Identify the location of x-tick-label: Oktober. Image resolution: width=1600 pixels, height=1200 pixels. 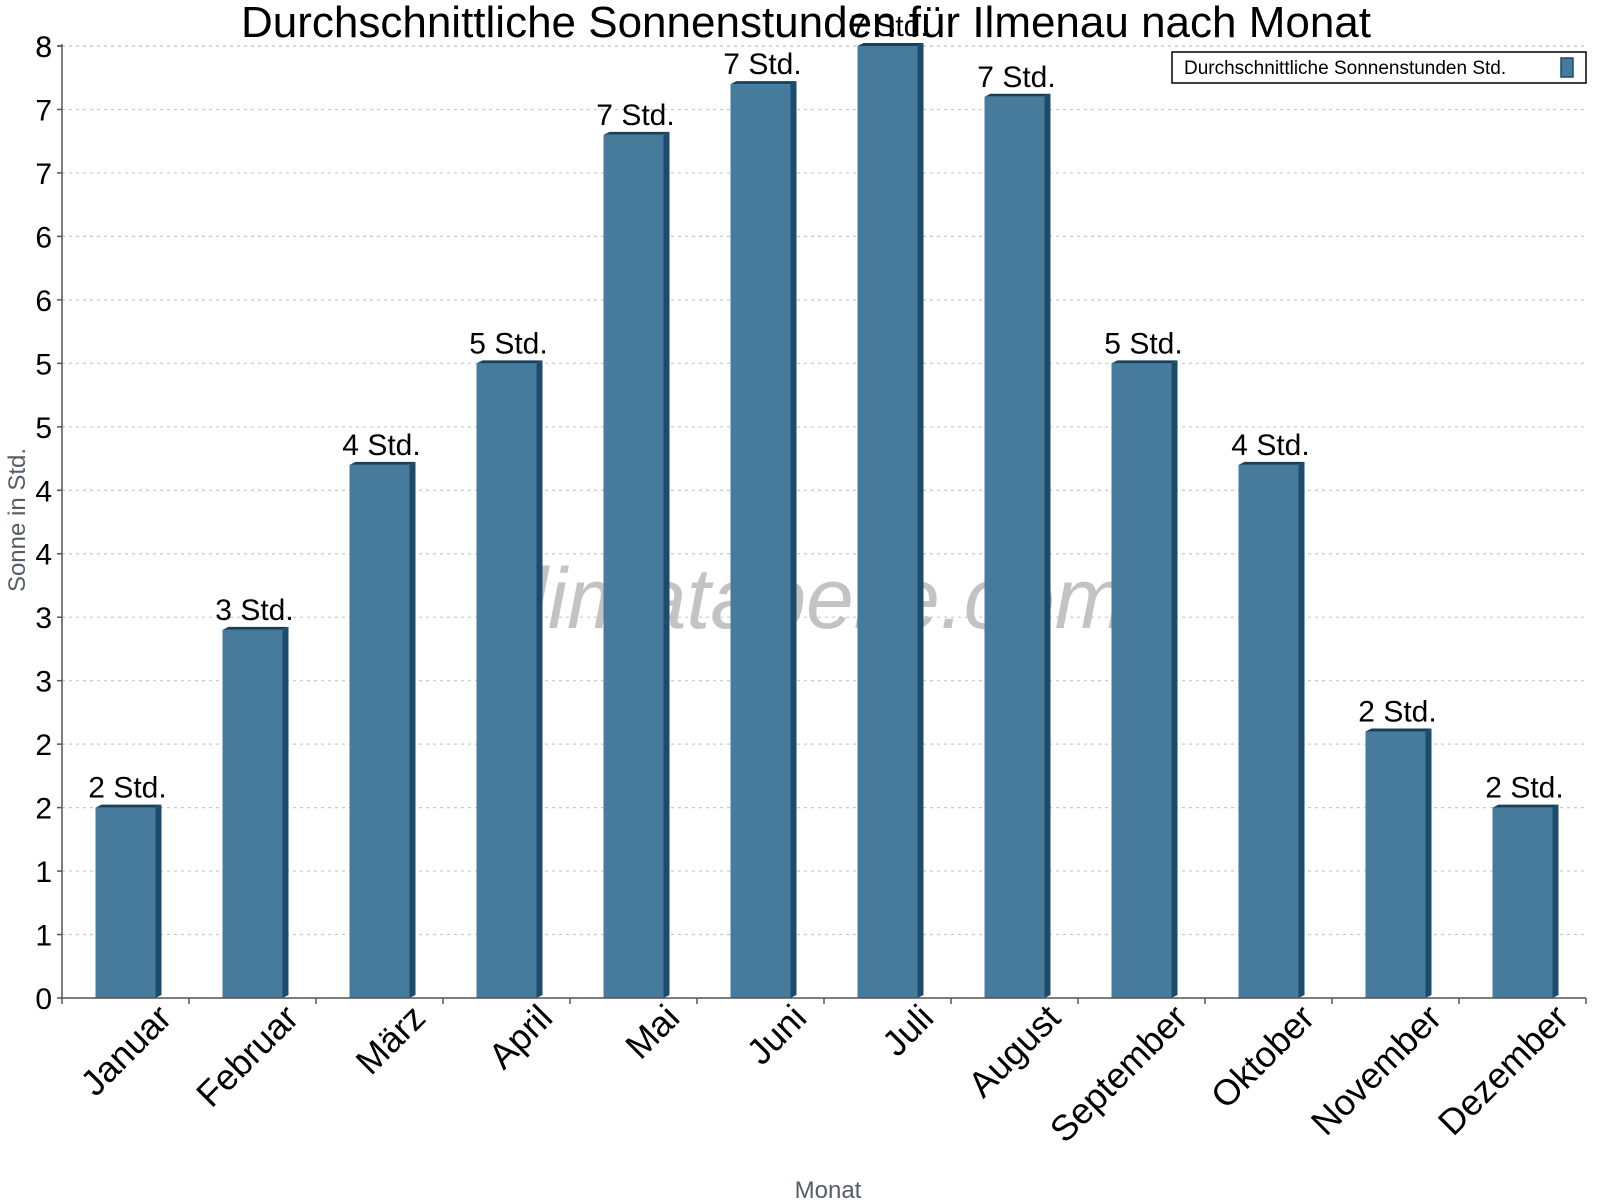
(1263, 1057).